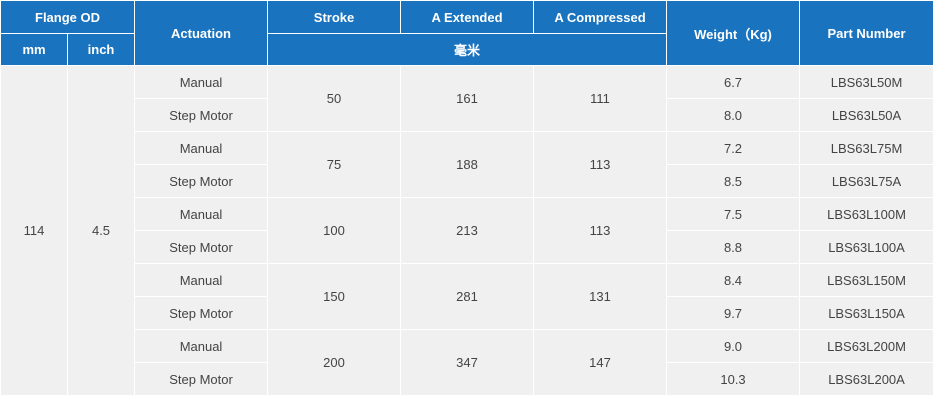  I want to click on cell-stroke: 200, so click(334, 362).